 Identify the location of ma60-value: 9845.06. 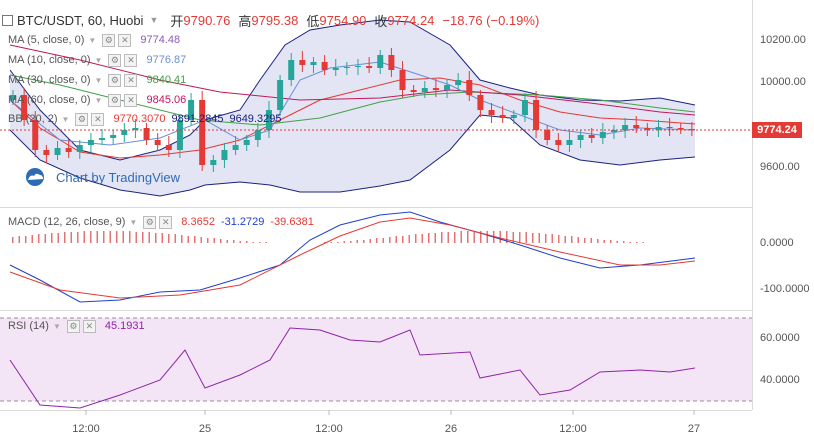
(166, 100).